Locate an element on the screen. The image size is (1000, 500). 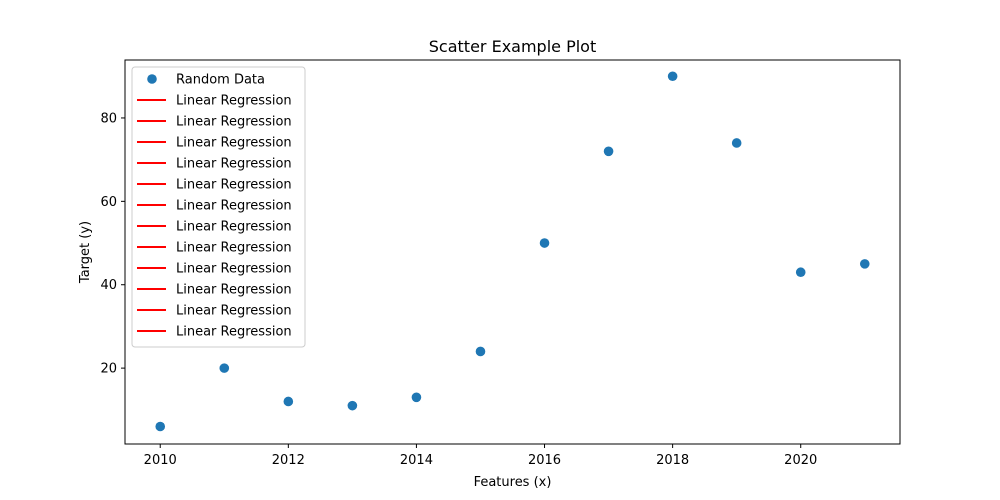
chart-title: Scatter Example Plot is located at coordinates (512, 46).